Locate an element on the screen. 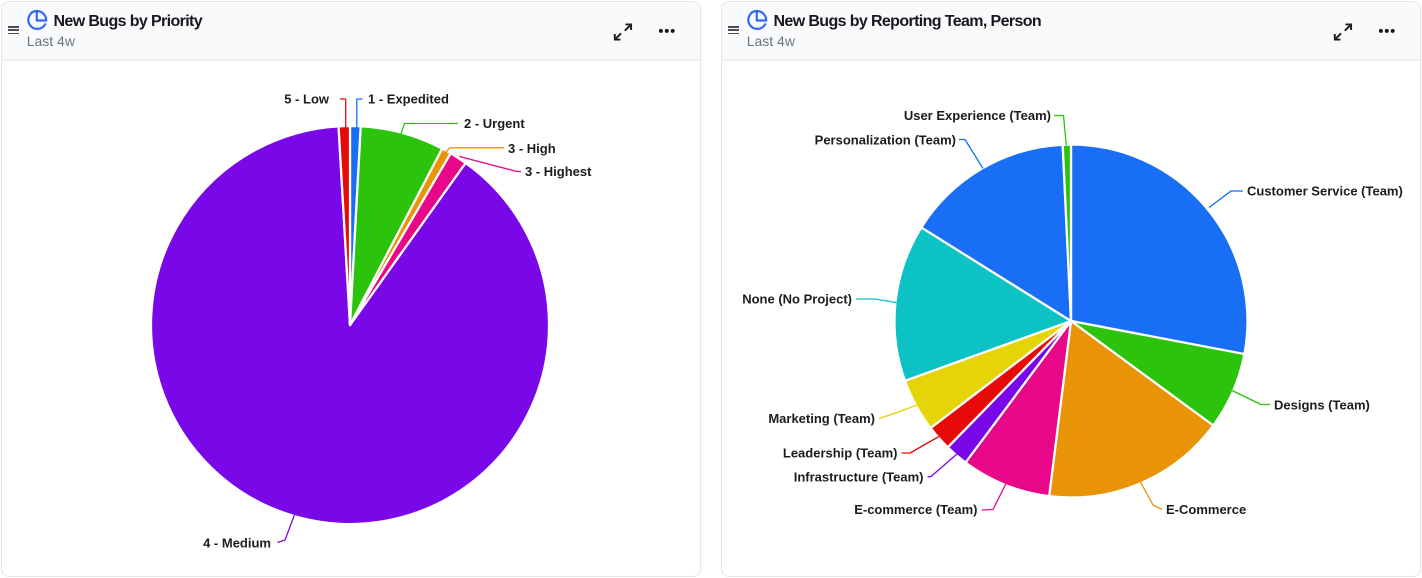  svg-text: Customer Service (Team) is located at coordinates (1325, 191).